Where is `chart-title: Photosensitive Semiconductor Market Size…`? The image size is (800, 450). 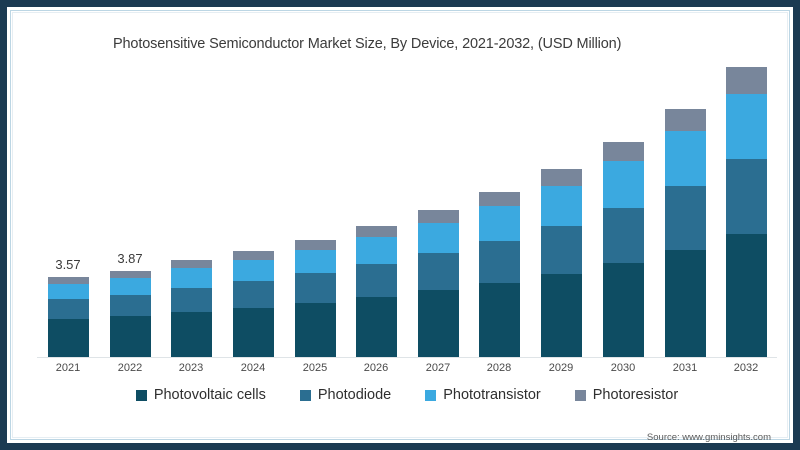
chart-title: Photosensitive Semiconductor Market Size… is located at coordinates (367, 44).